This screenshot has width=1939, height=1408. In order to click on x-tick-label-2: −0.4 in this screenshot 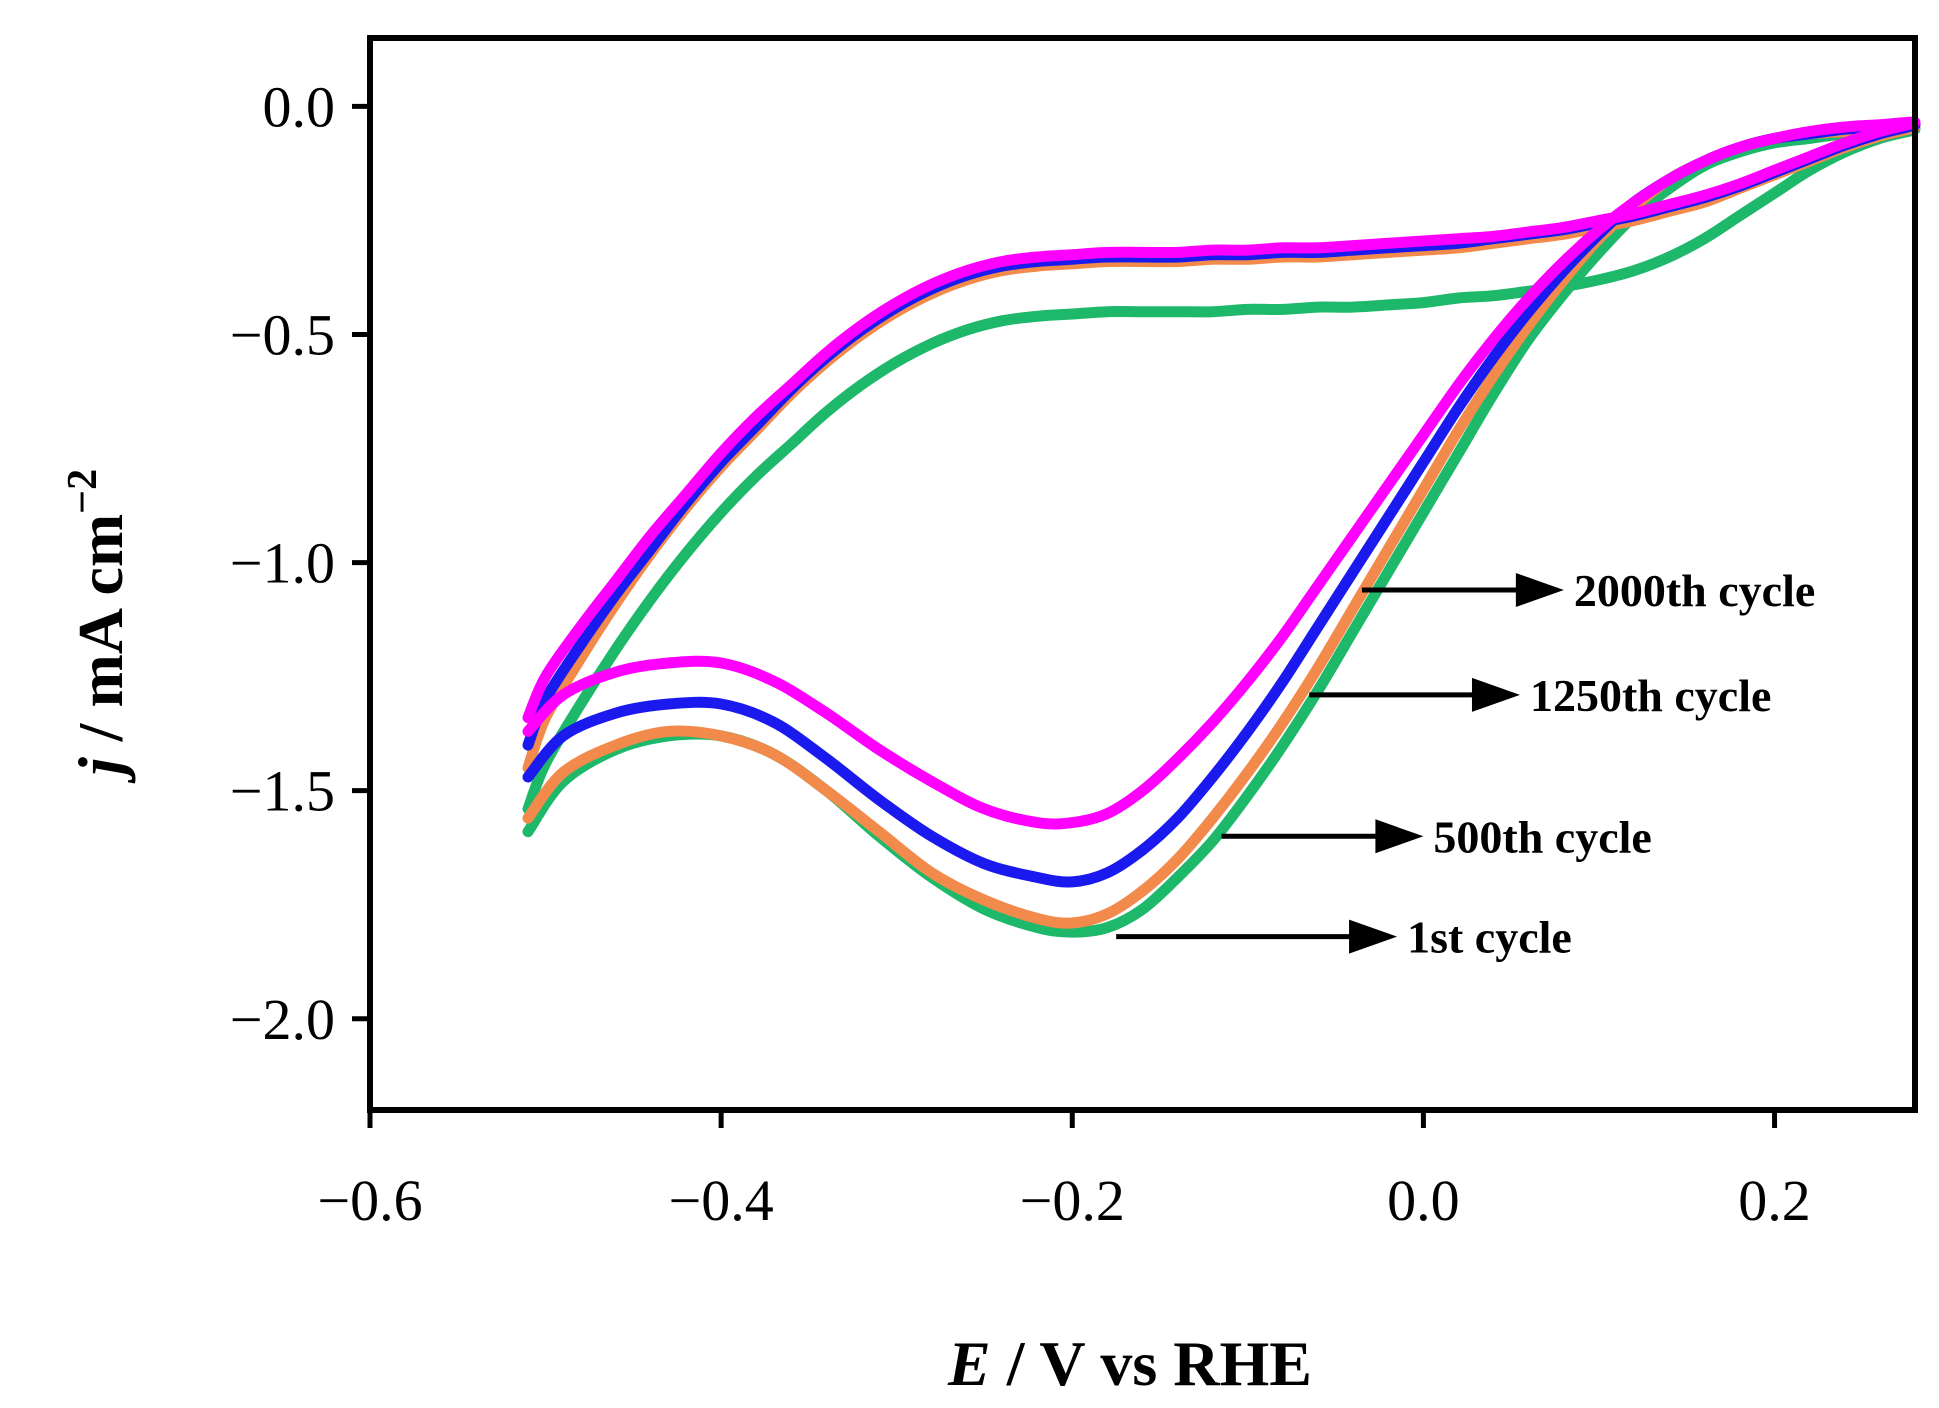, I will do `click(721, 1200)`.